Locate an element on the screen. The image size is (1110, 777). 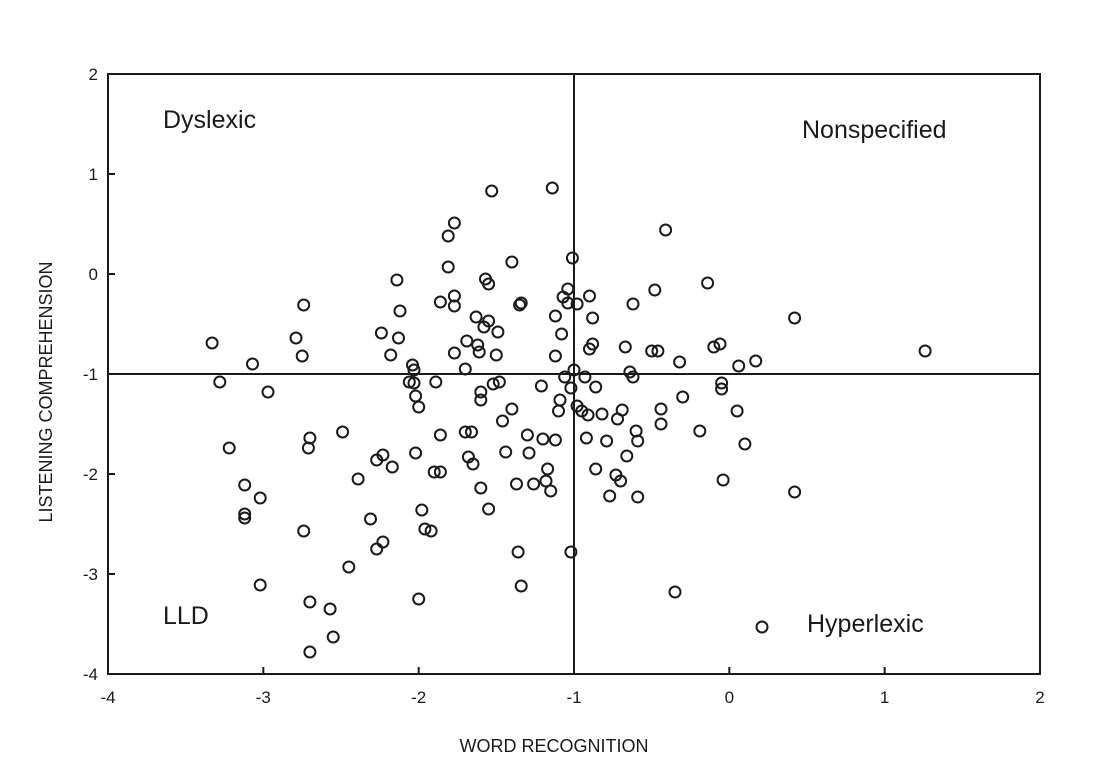
y-tick-label: 1 is located at coordinates (93, 174).